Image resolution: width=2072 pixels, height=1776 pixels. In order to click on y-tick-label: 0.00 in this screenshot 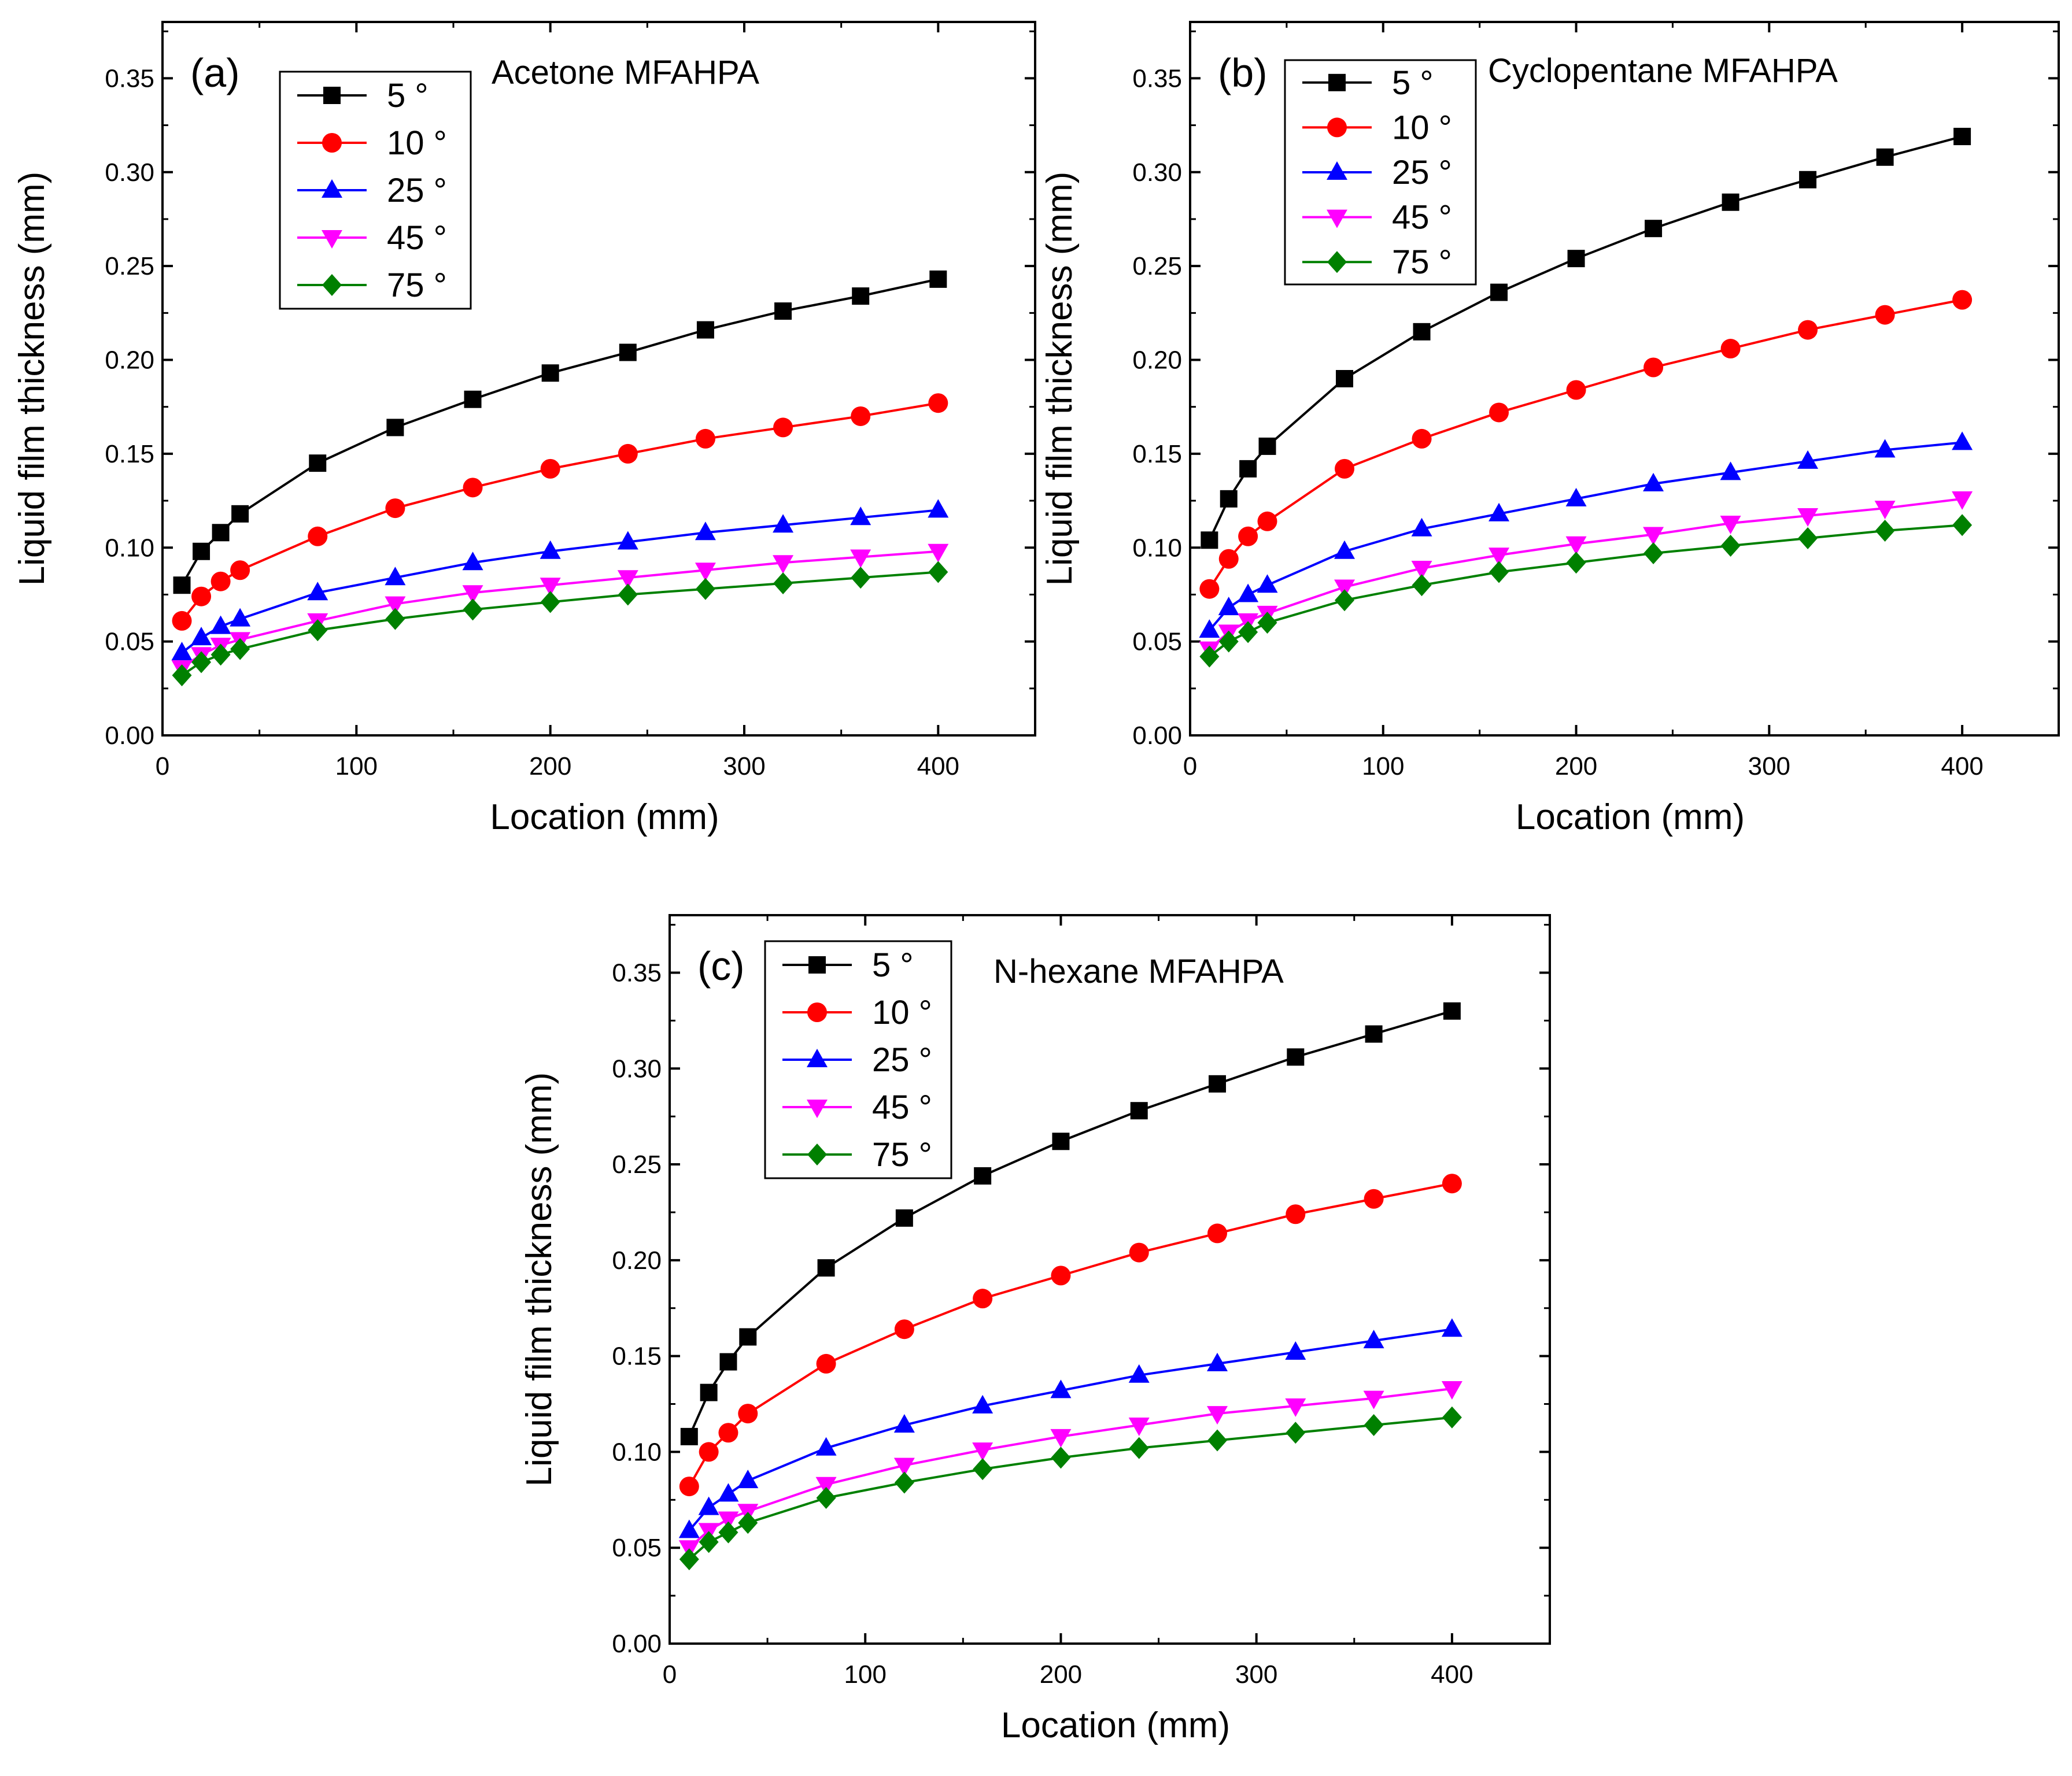, I will do `click(637, 1644)`.